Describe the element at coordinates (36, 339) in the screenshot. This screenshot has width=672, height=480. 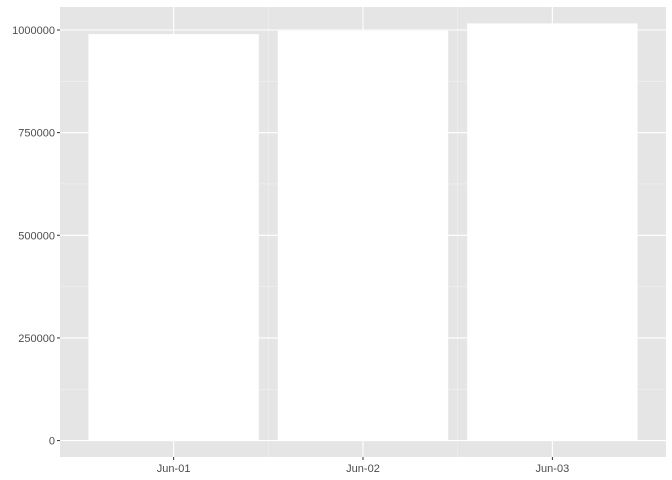
I see `y-tick-label: 250000` at that location.